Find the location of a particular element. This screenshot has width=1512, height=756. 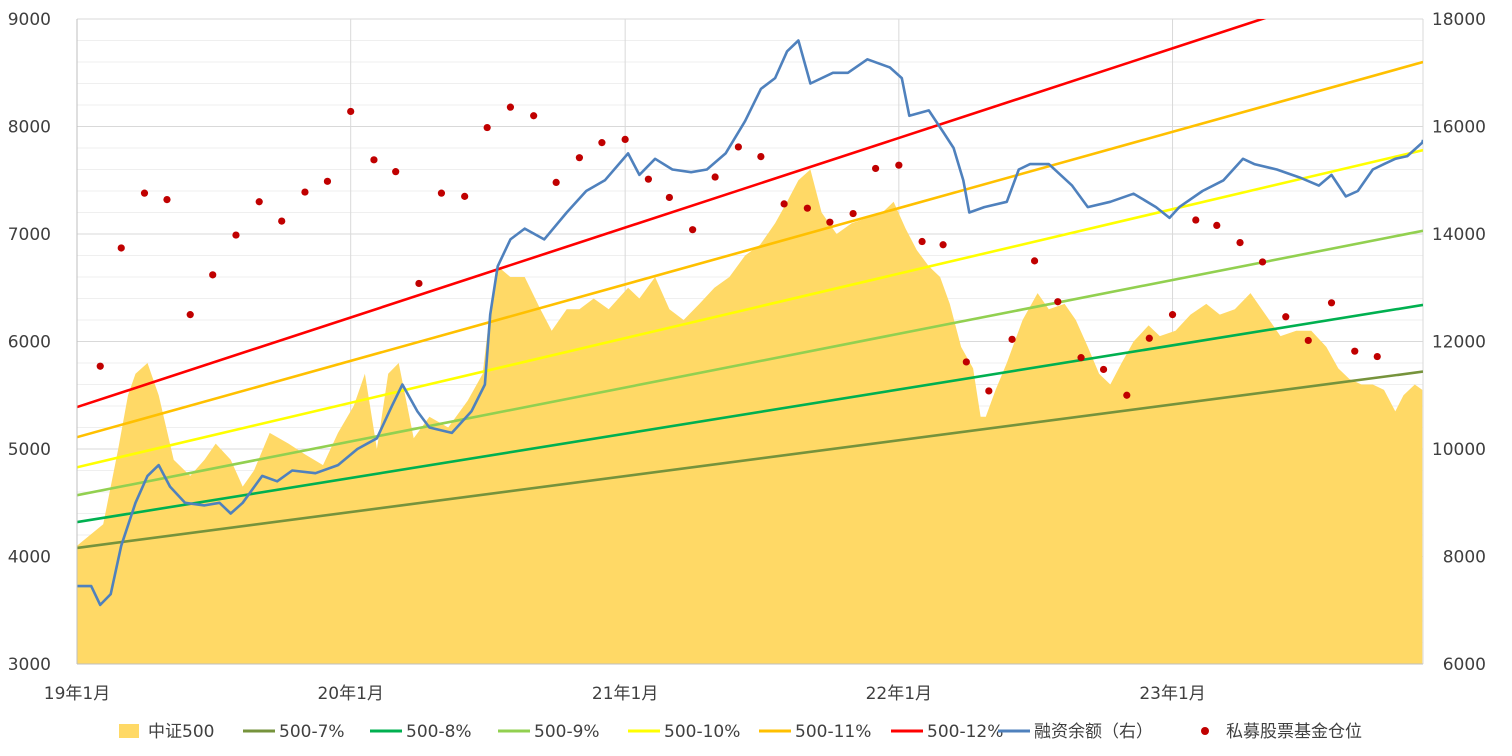

legend-label: 500-11% is located at coordinates (833, 732).